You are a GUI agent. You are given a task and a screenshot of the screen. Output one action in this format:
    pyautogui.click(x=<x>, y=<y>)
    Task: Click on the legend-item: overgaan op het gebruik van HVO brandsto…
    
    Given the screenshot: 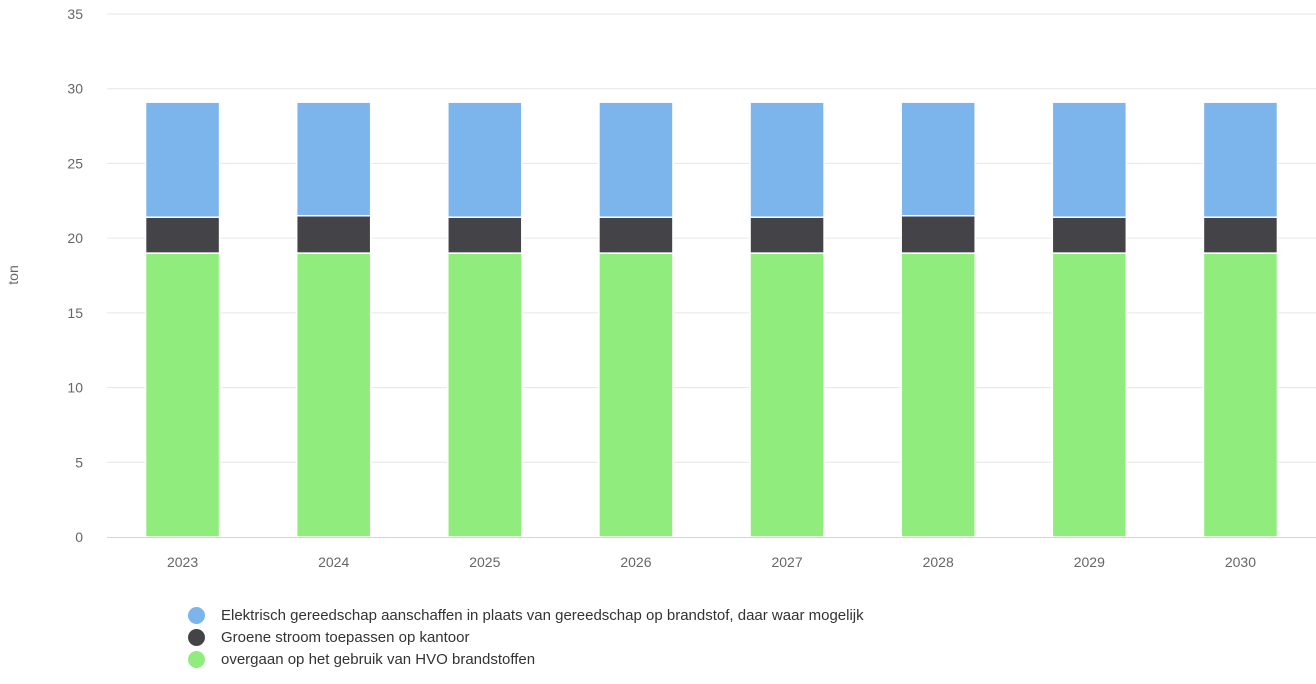 What is the action you would take?
    pyautogui.click(x=526, y=659)
    